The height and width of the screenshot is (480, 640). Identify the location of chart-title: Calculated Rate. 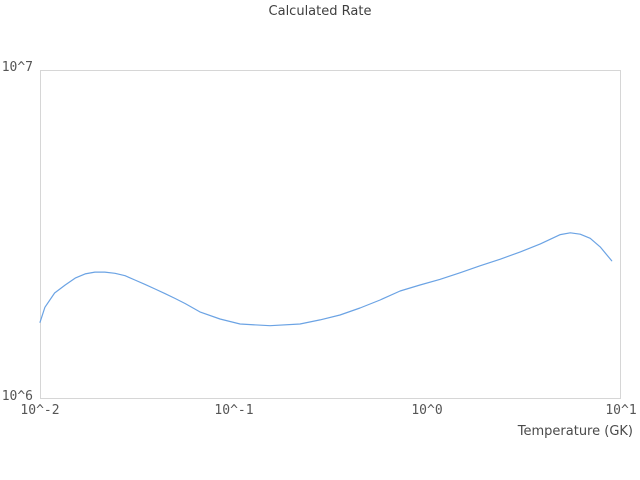
(320, 11).